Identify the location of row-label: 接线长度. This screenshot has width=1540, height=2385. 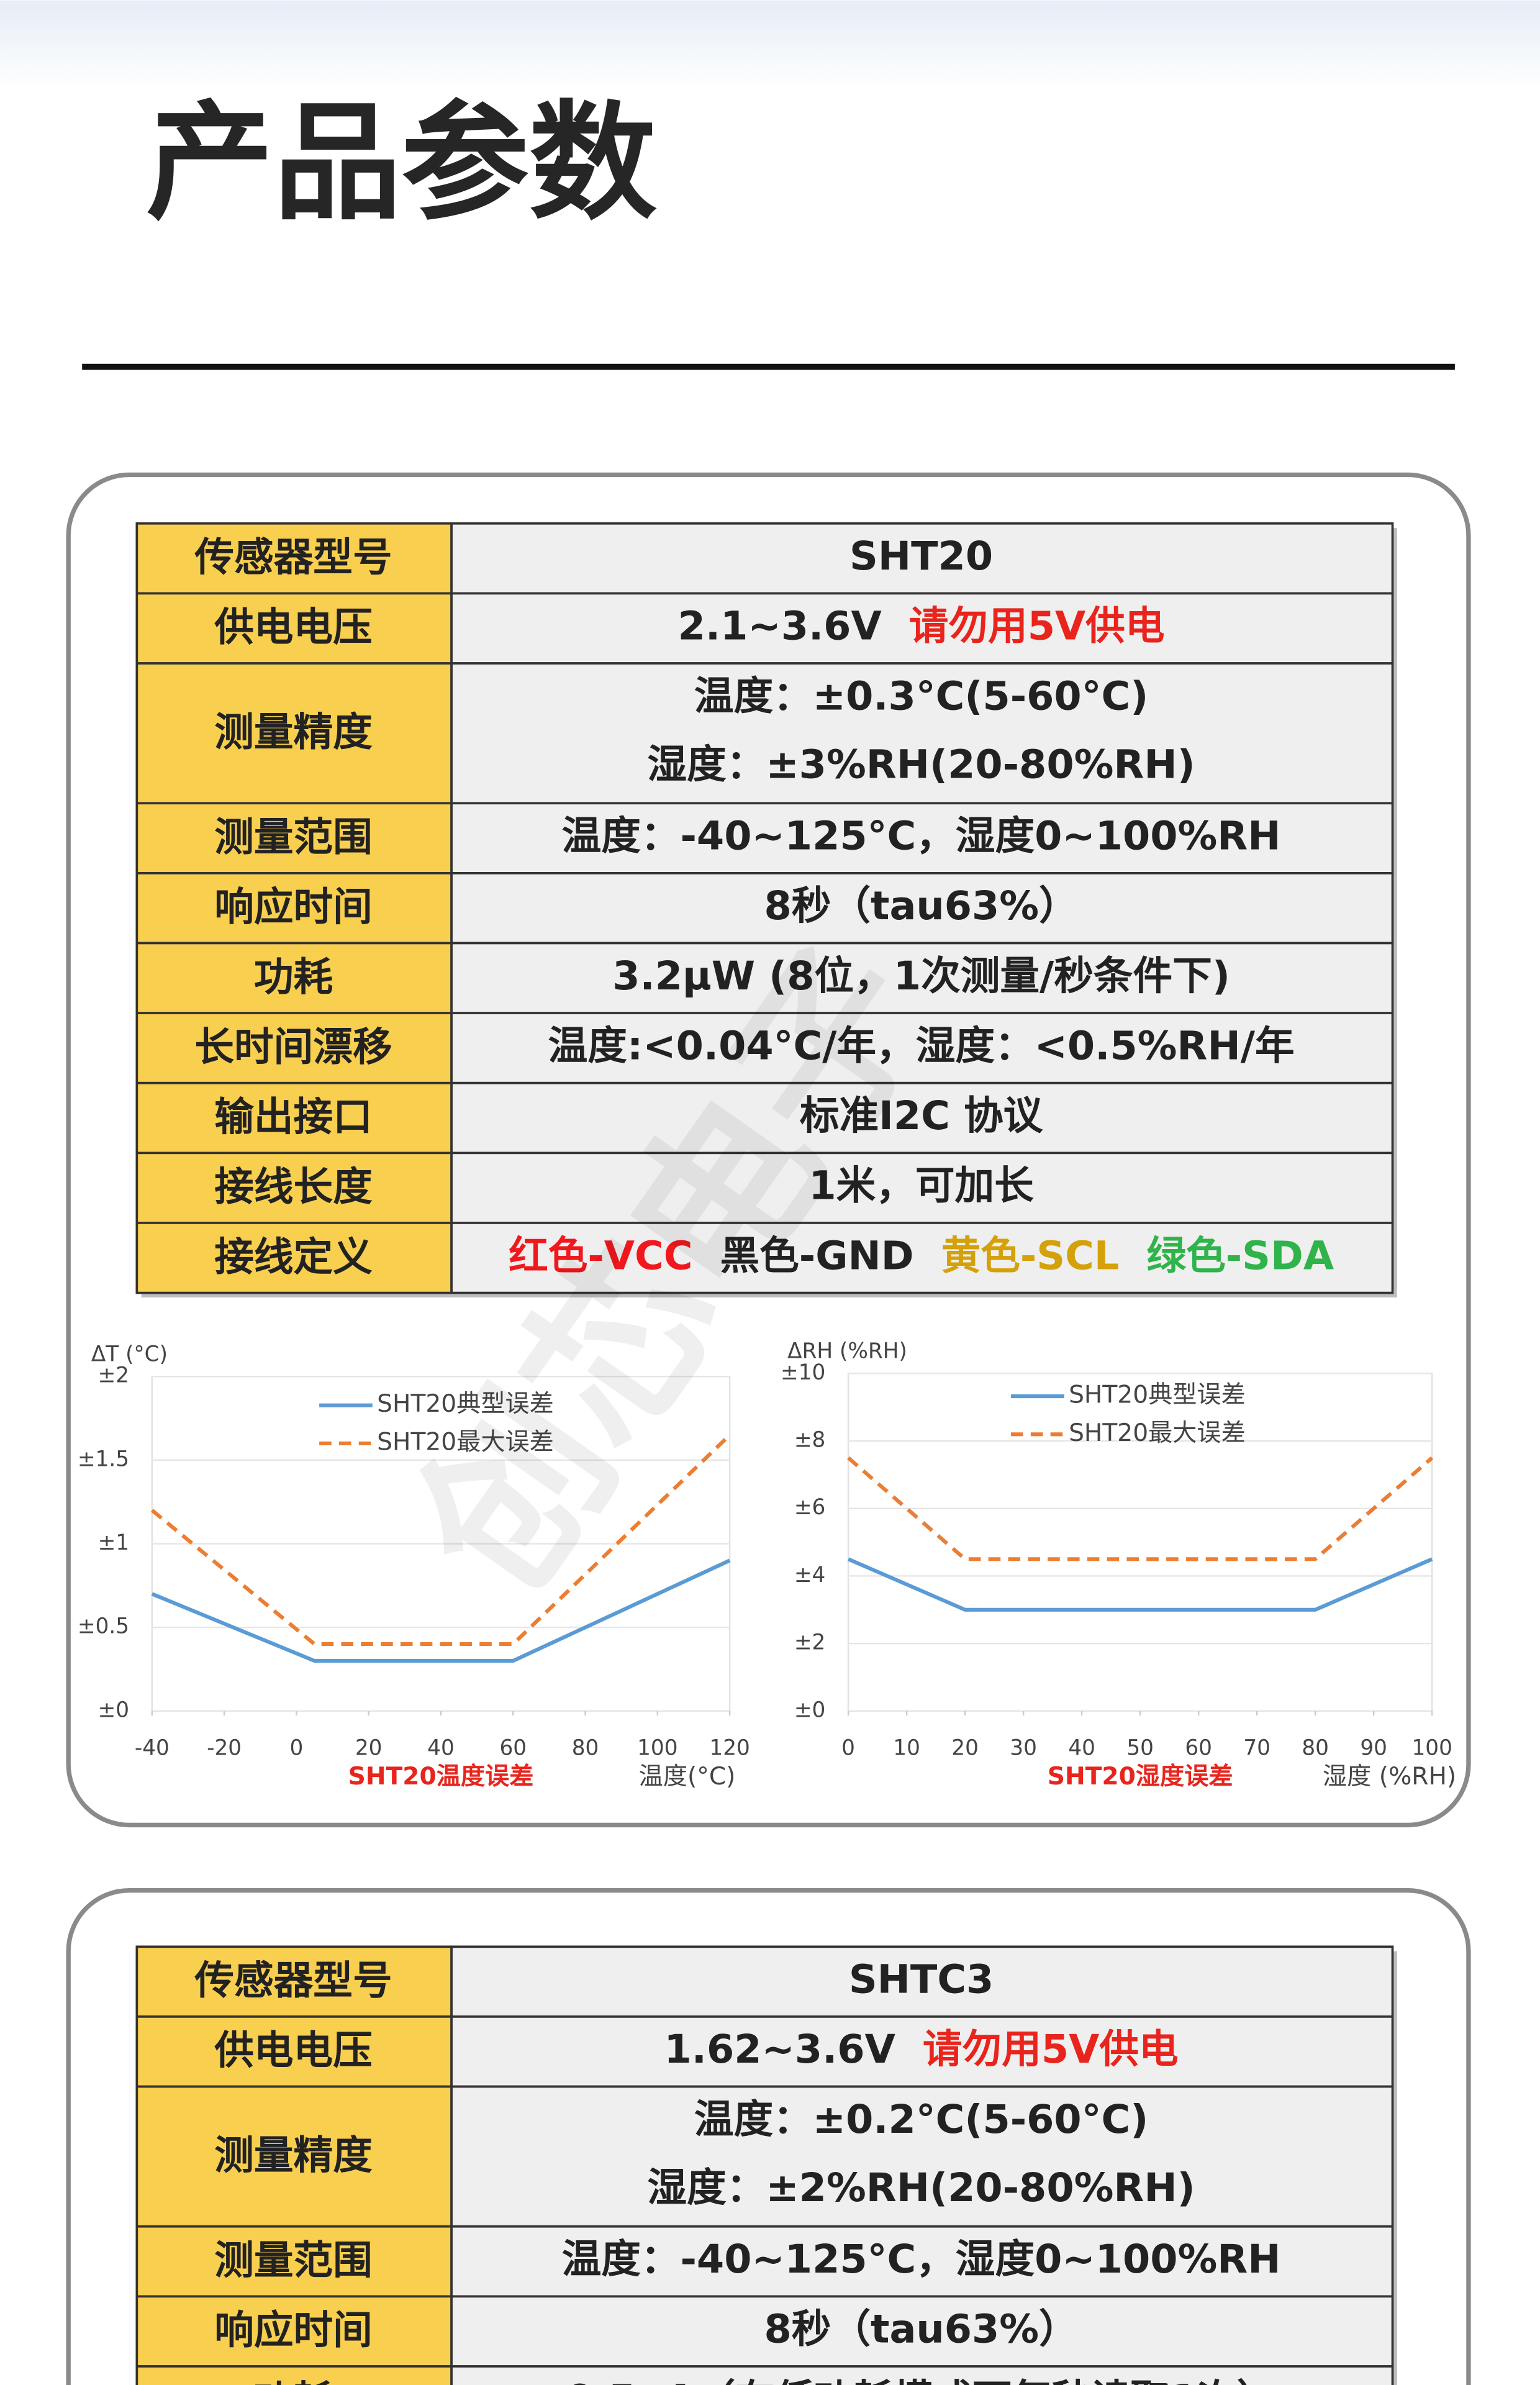
(293, 1188).